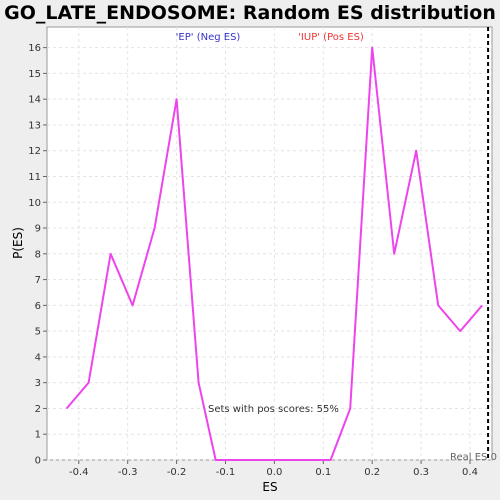 This screenshot has width=500, height=500. Describe the element at coordinates (79, 472) in the screenshot. I see `x-tick-label: -0.4` at that location.